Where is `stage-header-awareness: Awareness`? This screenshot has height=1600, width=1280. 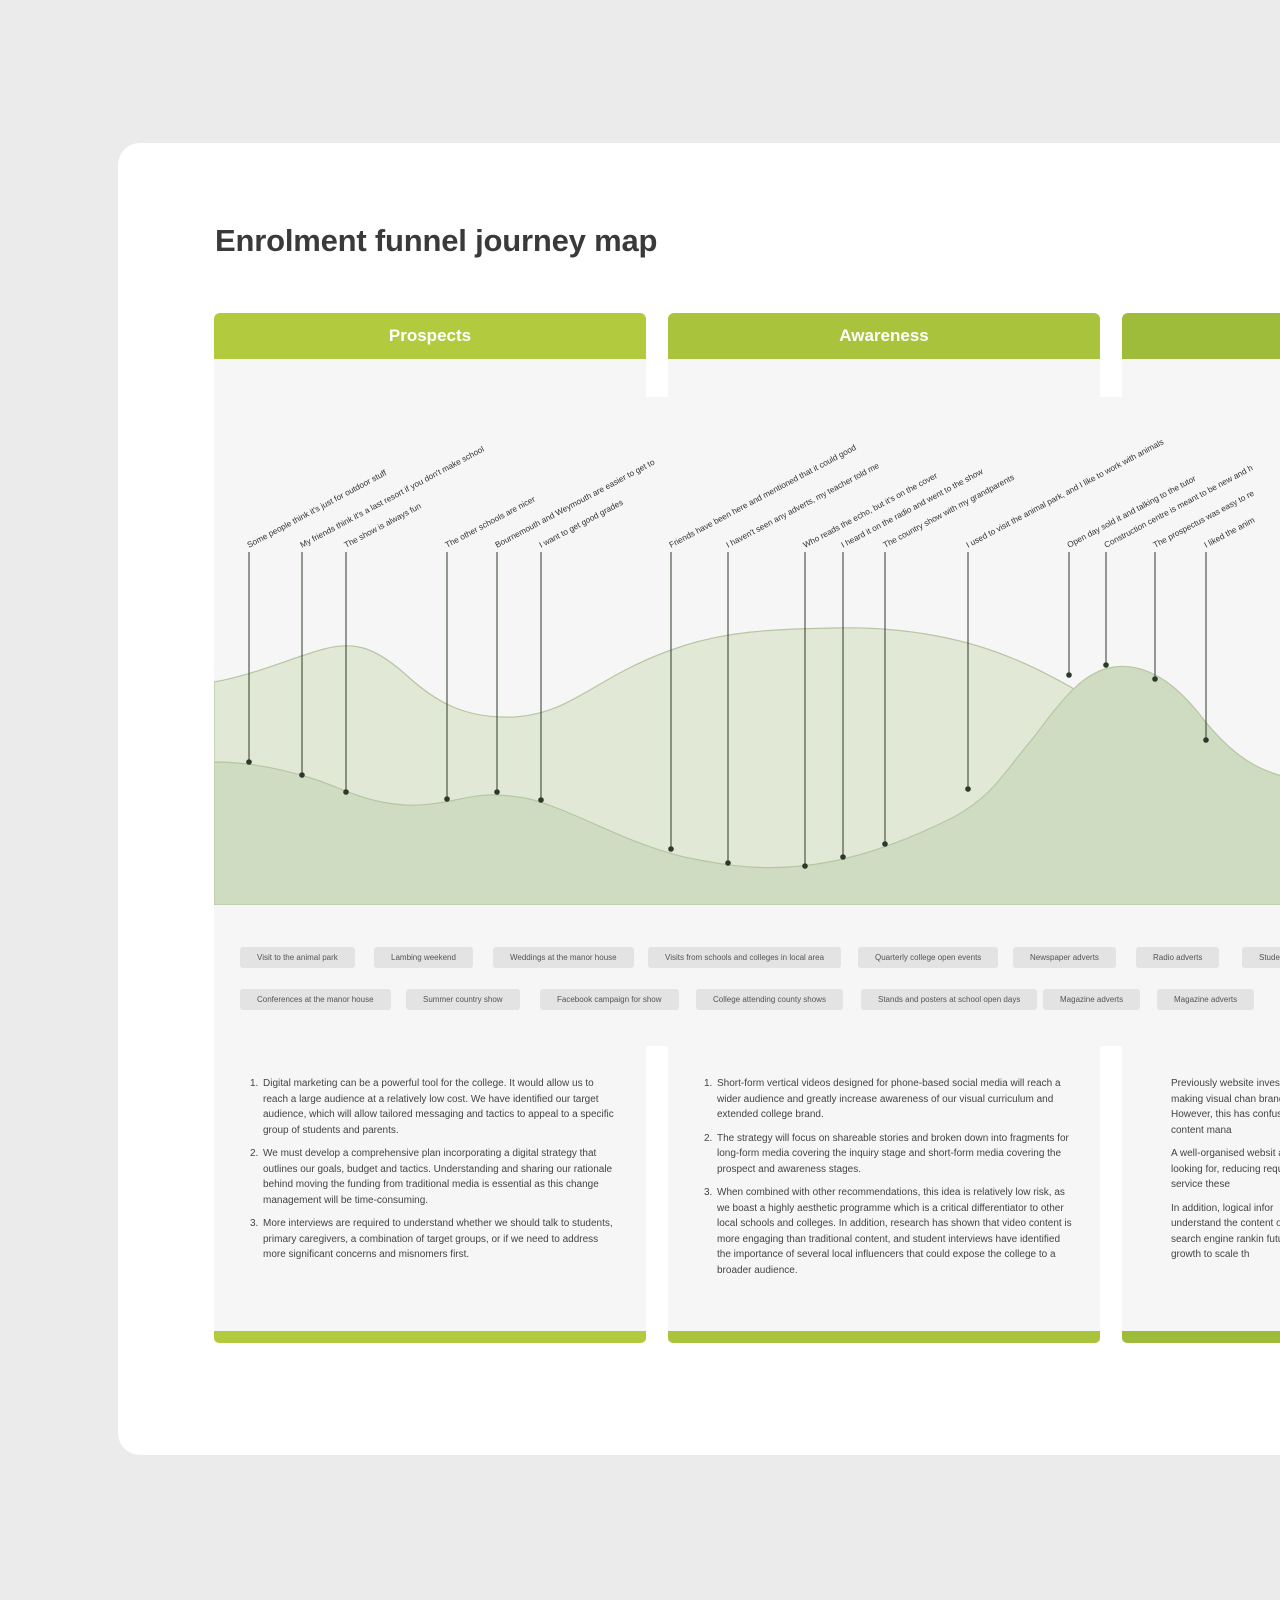 stage-header-awareness: Awareness is located at coordinates (884, 336).